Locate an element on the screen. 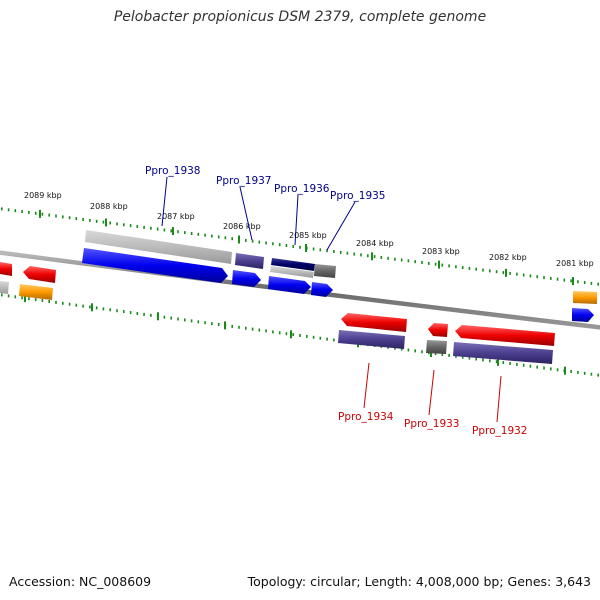  gene-feature-left-red is located at coordinates (6, 269).